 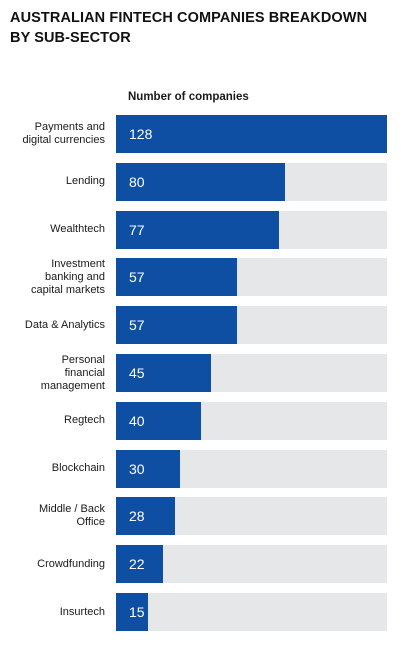 I want to click on category-label: Insurtech, so click(x=82, y=611).